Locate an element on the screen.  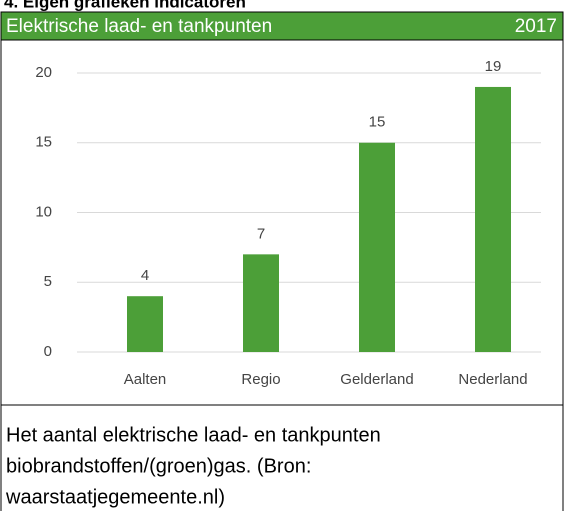
caption-line: waarstaatjegemeente.nl) is located at coordinates (115, 497).